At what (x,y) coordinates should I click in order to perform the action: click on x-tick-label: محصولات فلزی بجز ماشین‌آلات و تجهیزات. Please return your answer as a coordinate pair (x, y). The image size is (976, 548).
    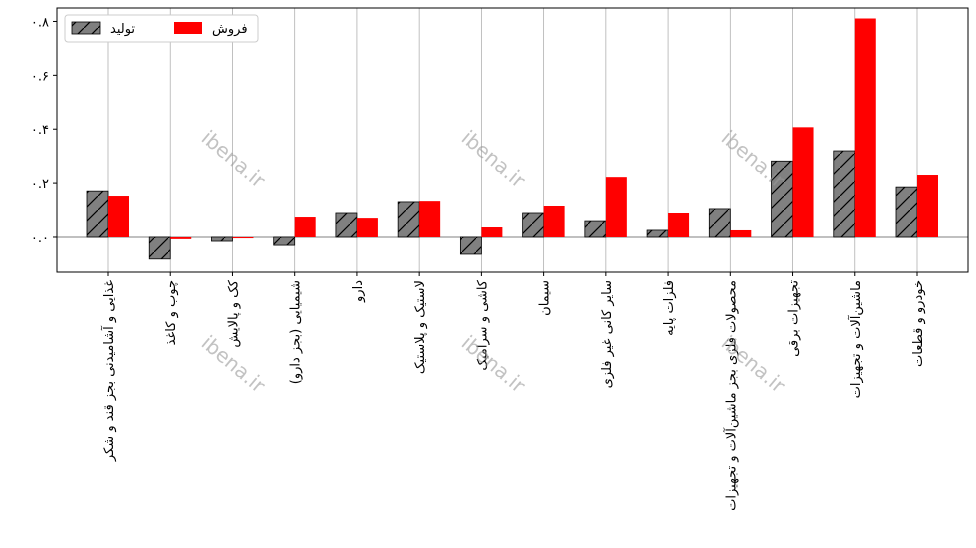
    Looking at the image, I should click on (730, 395).